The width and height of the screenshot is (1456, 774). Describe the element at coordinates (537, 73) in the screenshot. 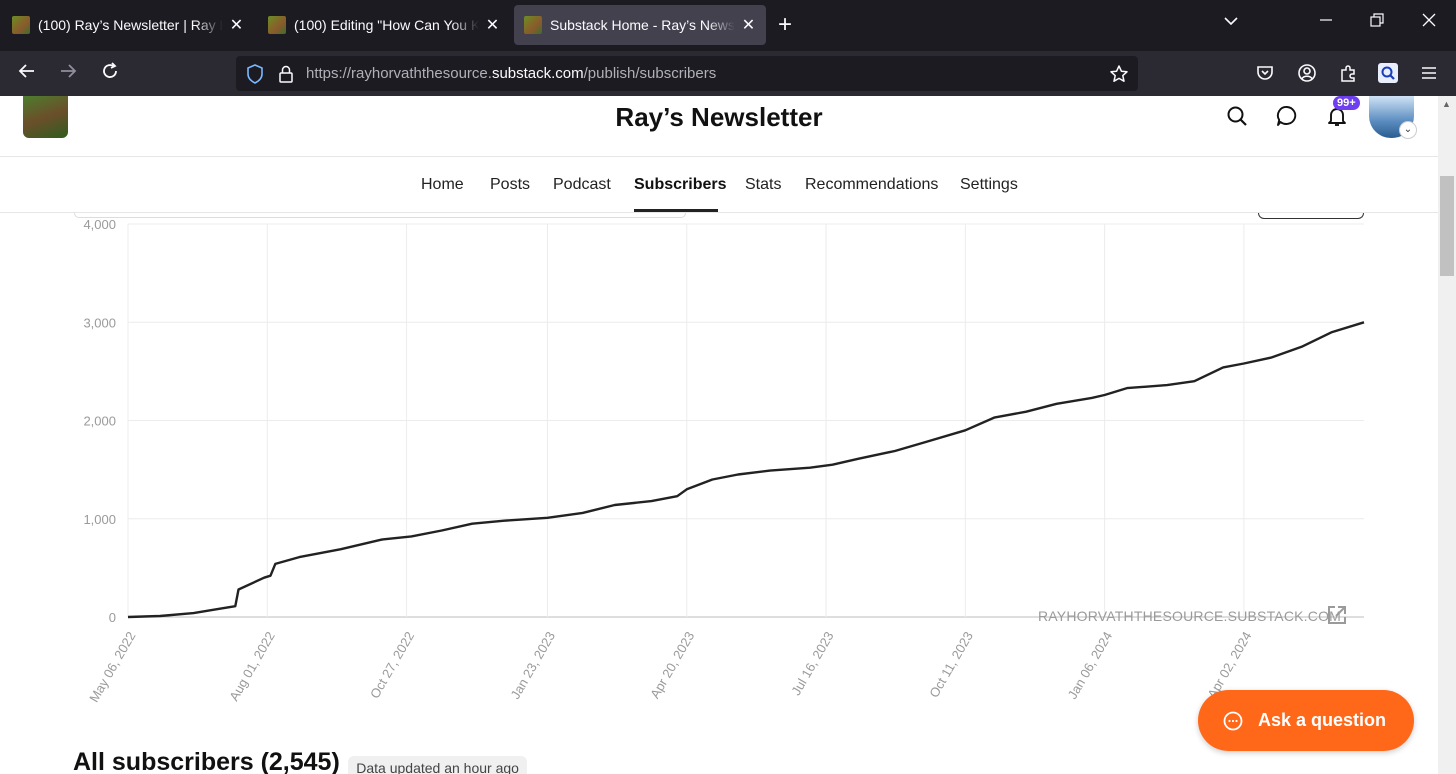

I see `url-domain: substack.com` at that location.